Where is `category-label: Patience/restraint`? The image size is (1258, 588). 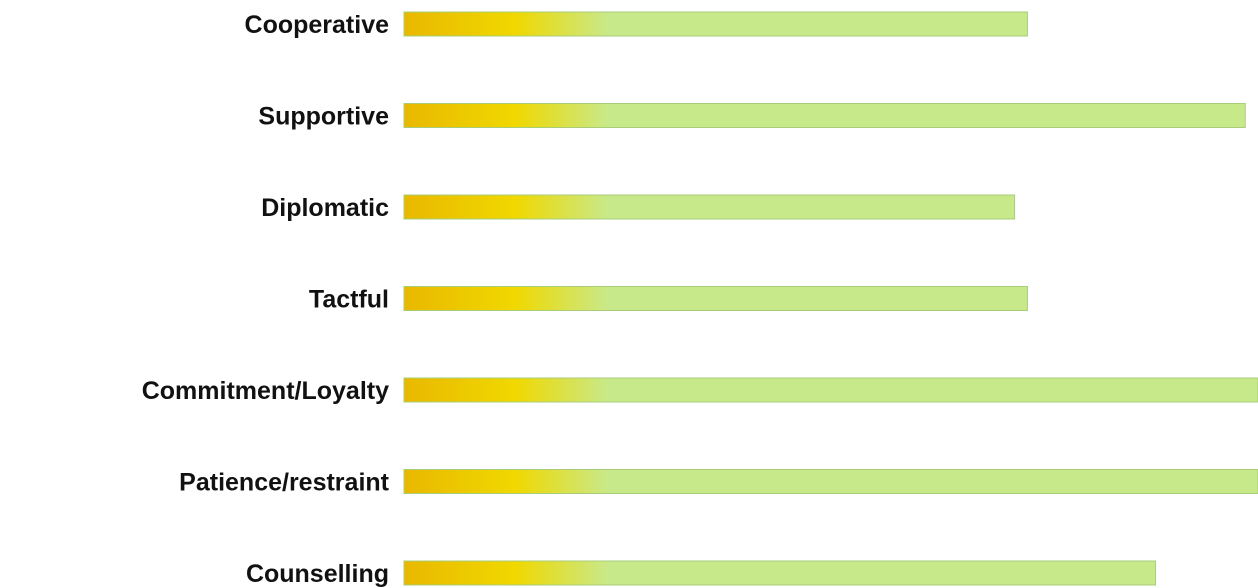
category-label: Patience/restraint is located at coordinates (284, 483).